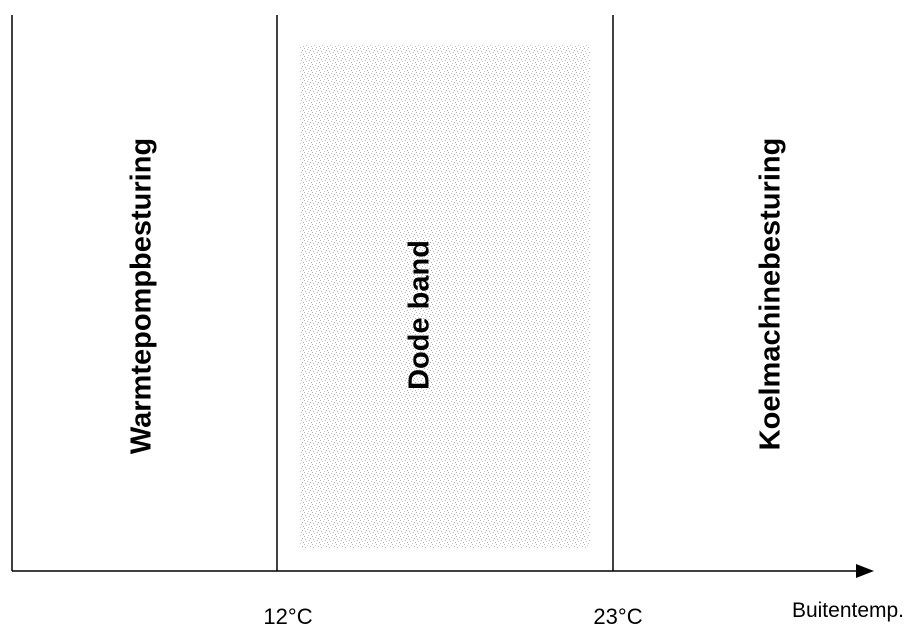 The width and height of the screenshot is (922, 629). I want to click on x-axis-label: Buitentemp., so click(848, 610).